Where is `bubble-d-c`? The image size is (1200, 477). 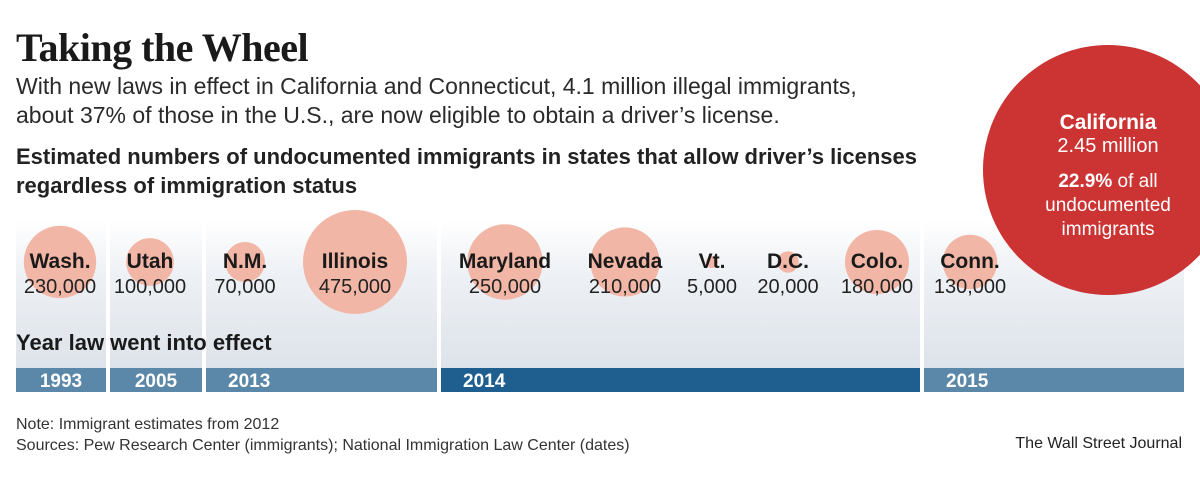 bubble-d-c is located at coordinates (788, 262).